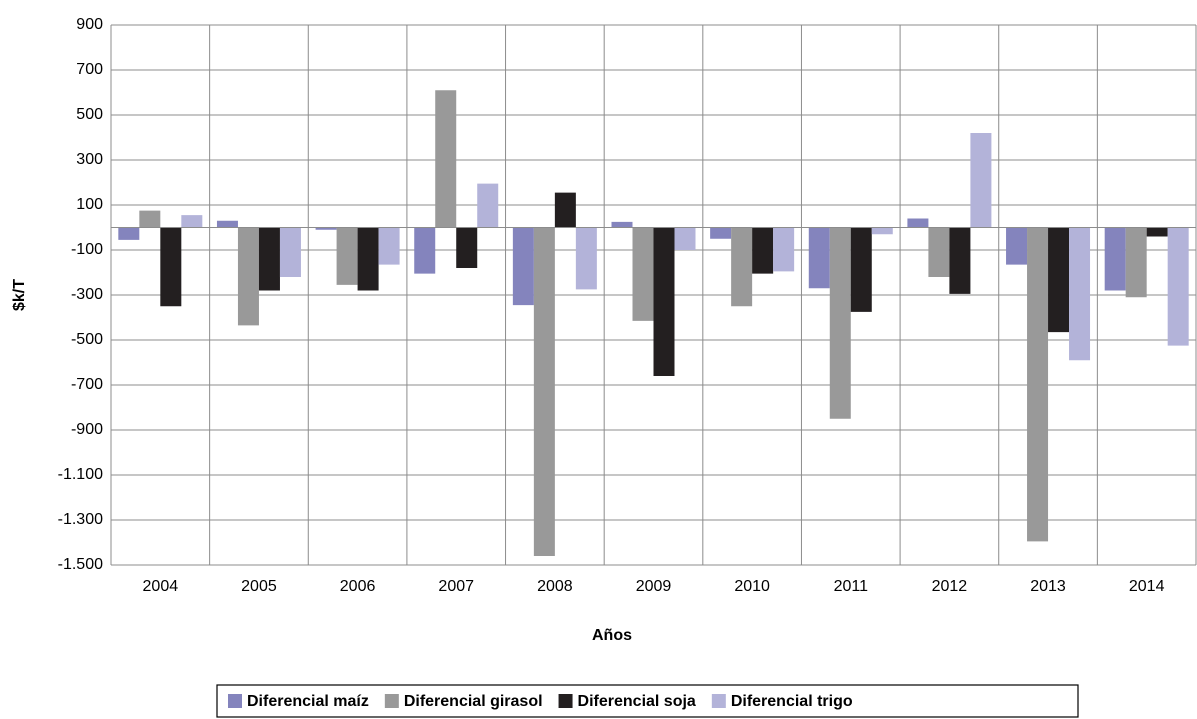  What do you see at coordinates (87, 429) in the screenshot?
I see `y-tick-label: -900` at bounding box center [87, 429].